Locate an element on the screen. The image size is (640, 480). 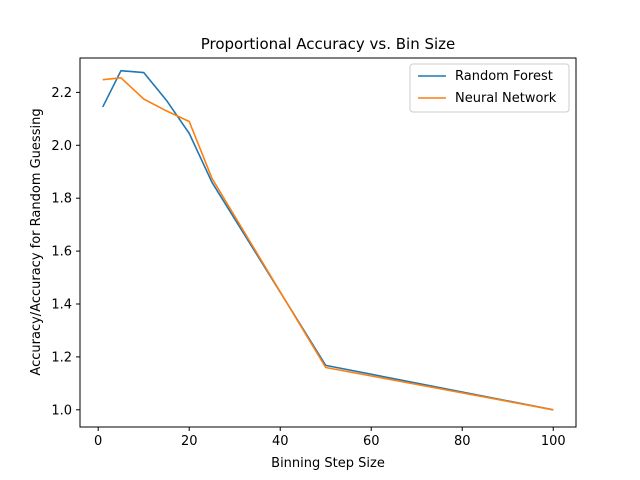
legend: Random Forest Neural Network is located at coordinates (489, 88).